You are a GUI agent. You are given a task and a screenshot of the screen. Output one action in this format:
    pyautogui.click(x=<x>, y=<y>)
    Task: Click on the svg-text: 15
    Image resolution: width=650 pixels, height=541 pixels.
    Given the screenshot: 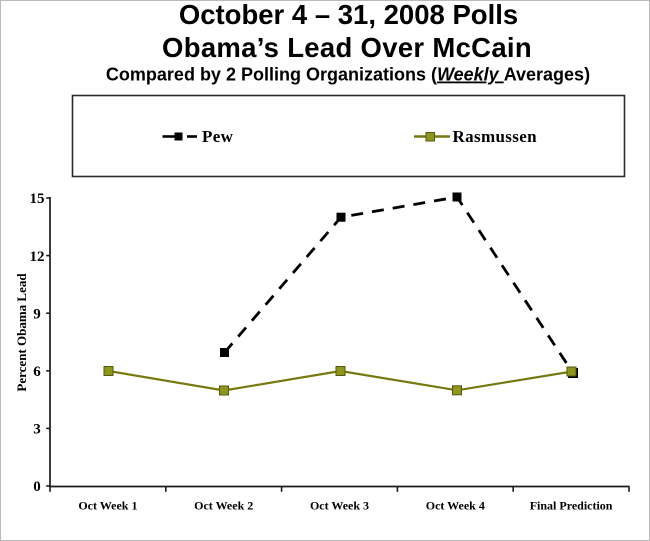 What is the action you would take?
    pyautogui.click(x=37, y=199)
    